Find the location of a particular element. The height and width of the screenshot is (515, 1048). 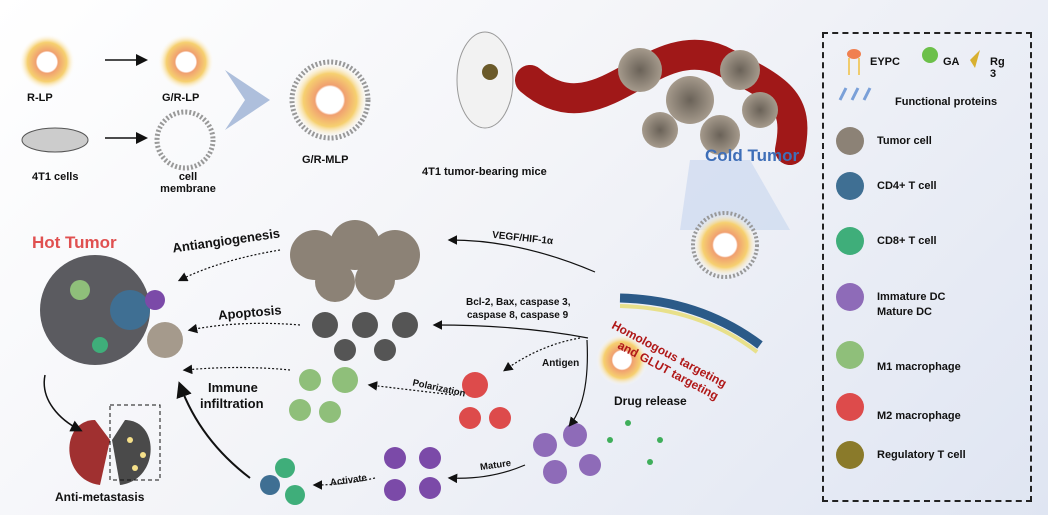

merge-arrow-icon is located at coordinates (247, 100).